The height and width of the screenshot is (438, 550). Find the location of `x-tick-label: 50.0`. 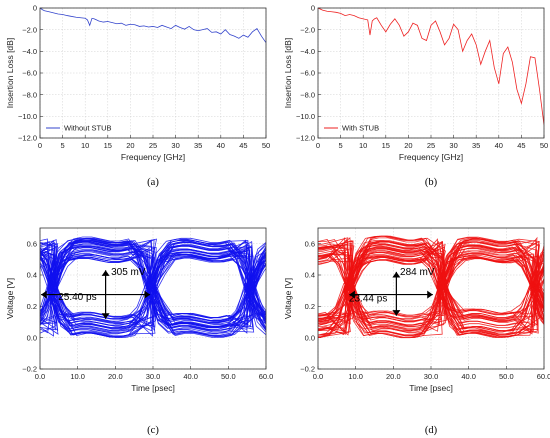

x-tick-label: 50.0 is located at coordinates (506, 376).